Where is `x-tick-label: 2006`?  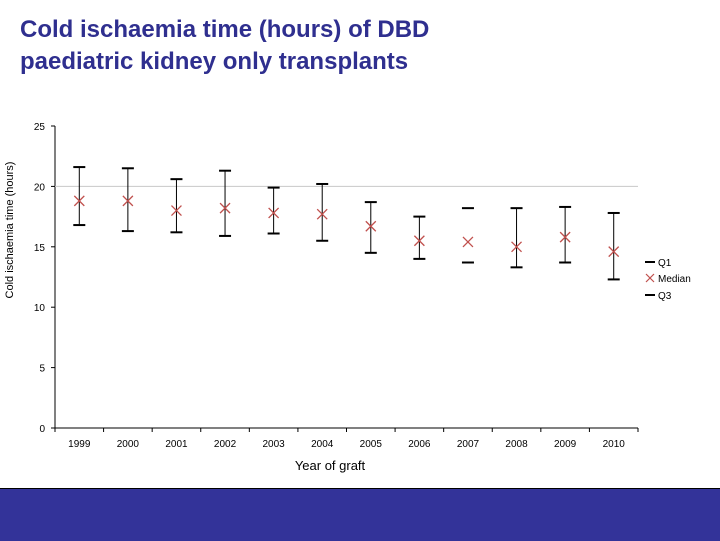
x-tick-label: 2006 is located at coordinates (419, 444).